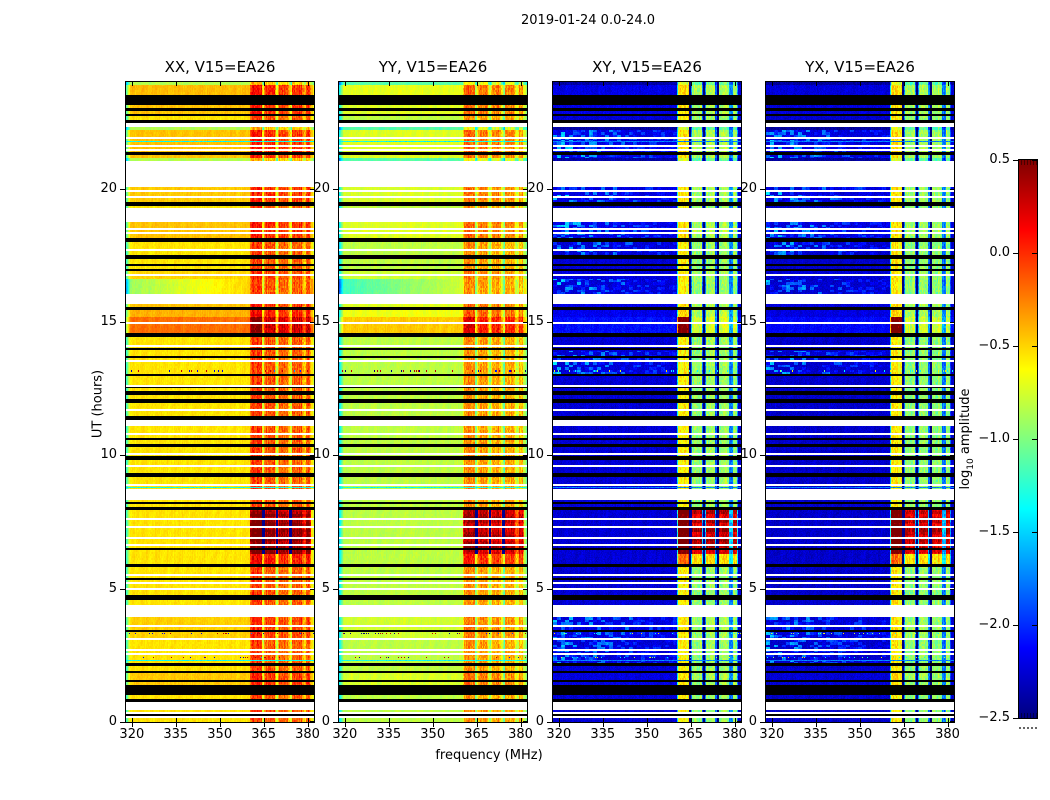 This screenshot has width=1050, height=800. I want to click on panel-title-xy: XY, V15=EA26, so click(647, 67).